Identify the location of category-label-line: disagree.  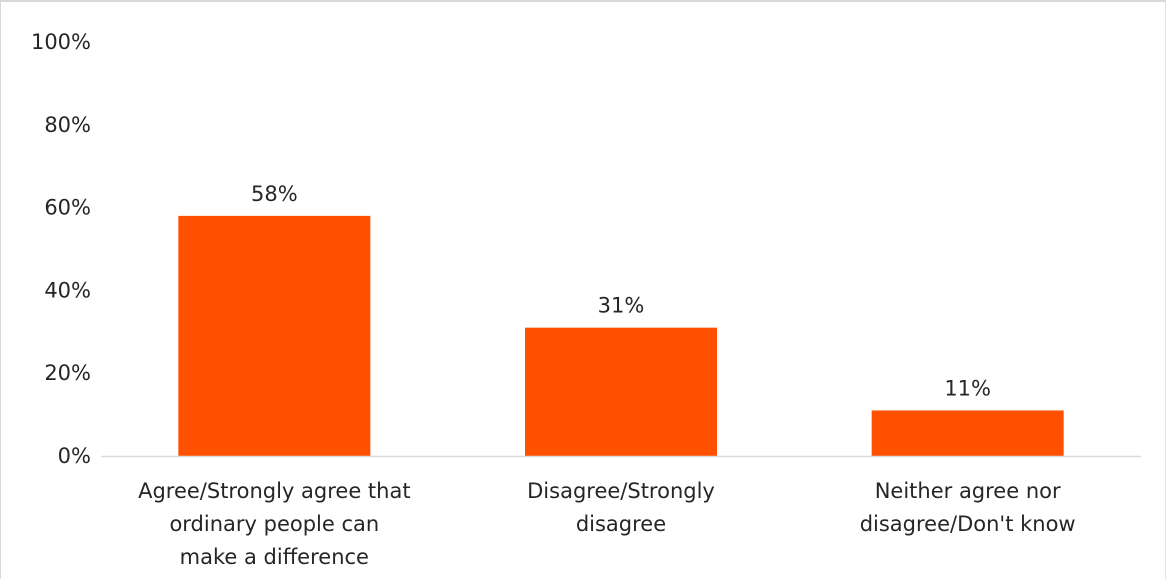
(621, 524).